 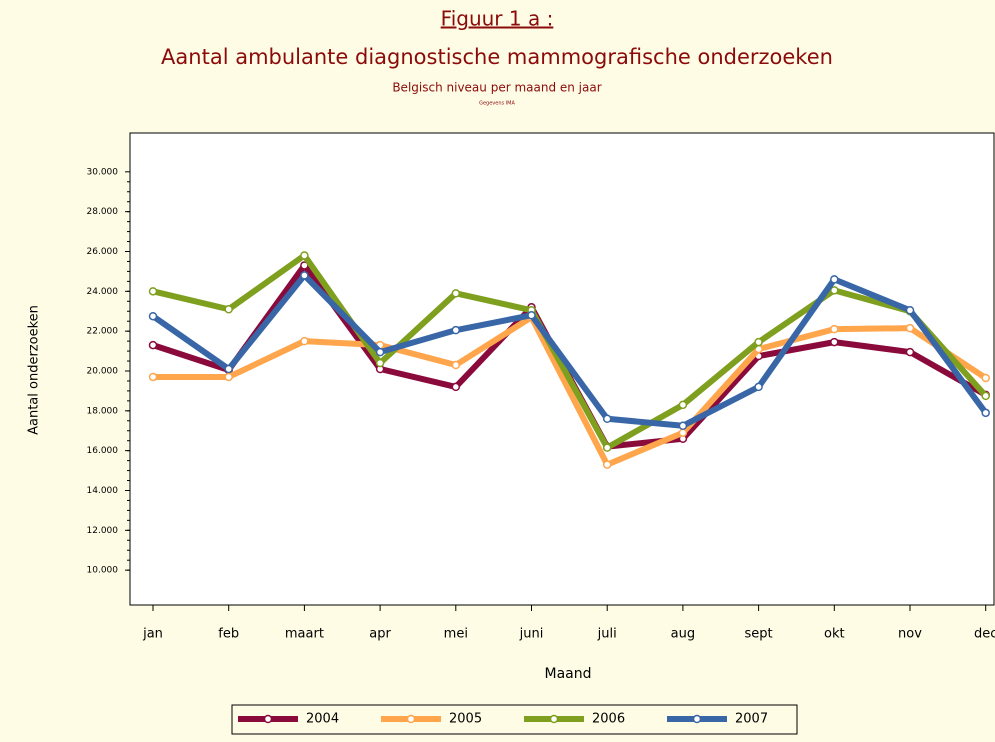 I want to click on legend-label: 2004, so click(x=322, y=719).